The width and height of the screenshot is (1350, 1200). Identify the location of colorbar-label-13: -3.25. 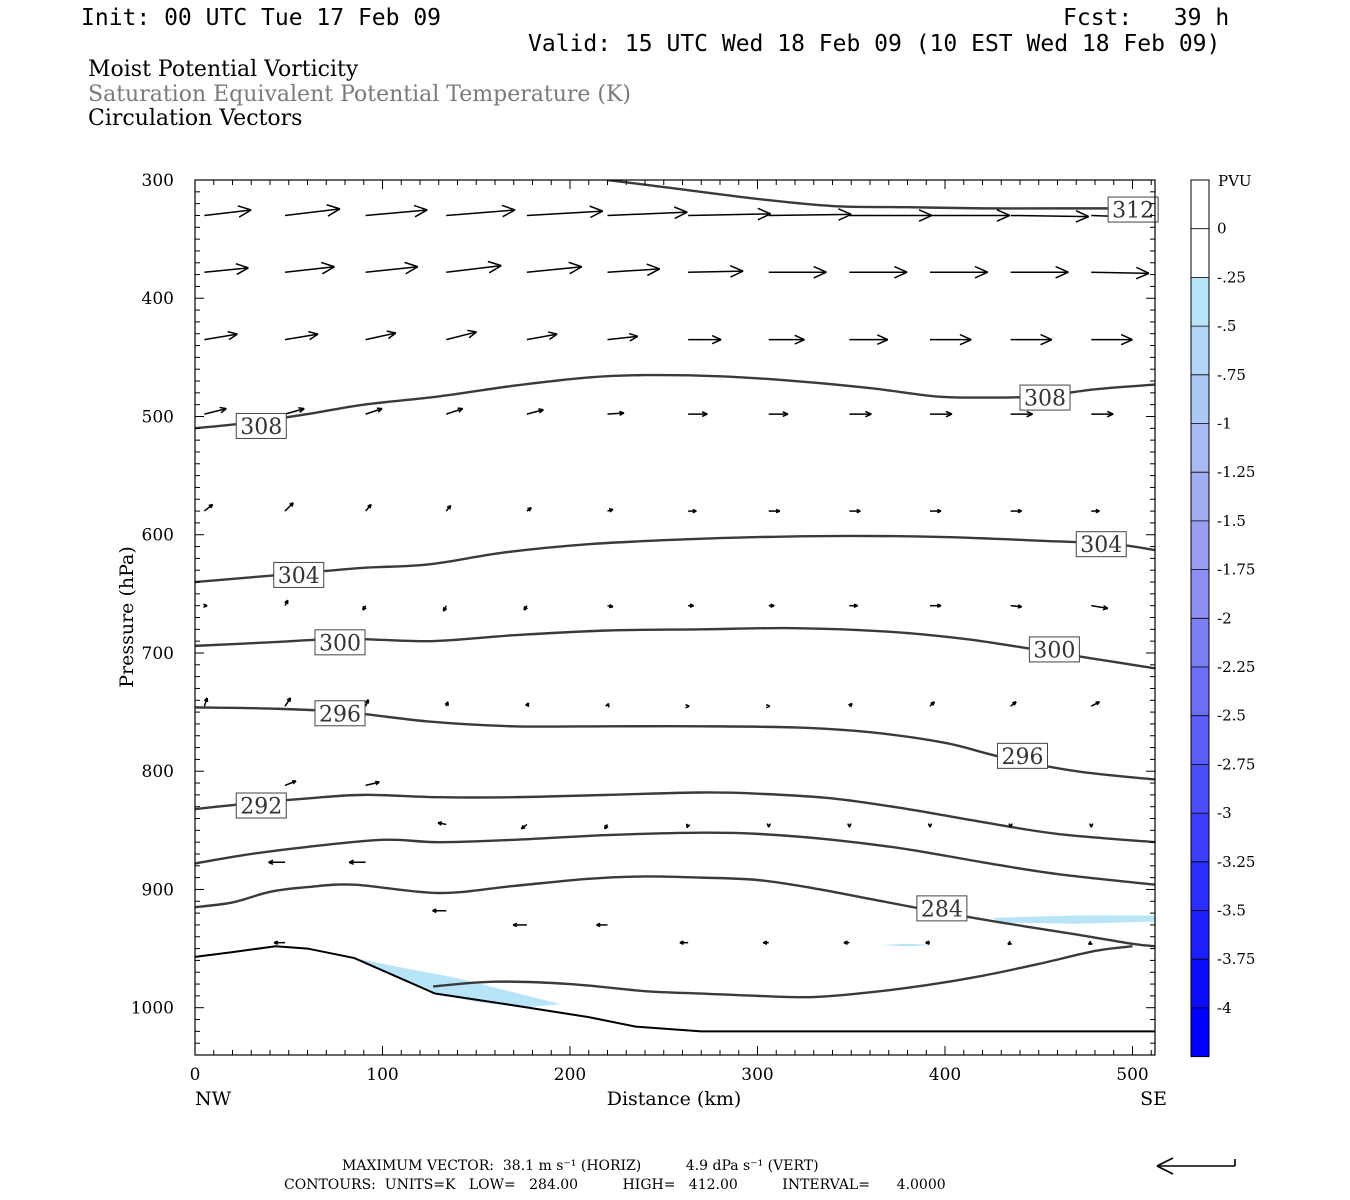
(1236, 862).